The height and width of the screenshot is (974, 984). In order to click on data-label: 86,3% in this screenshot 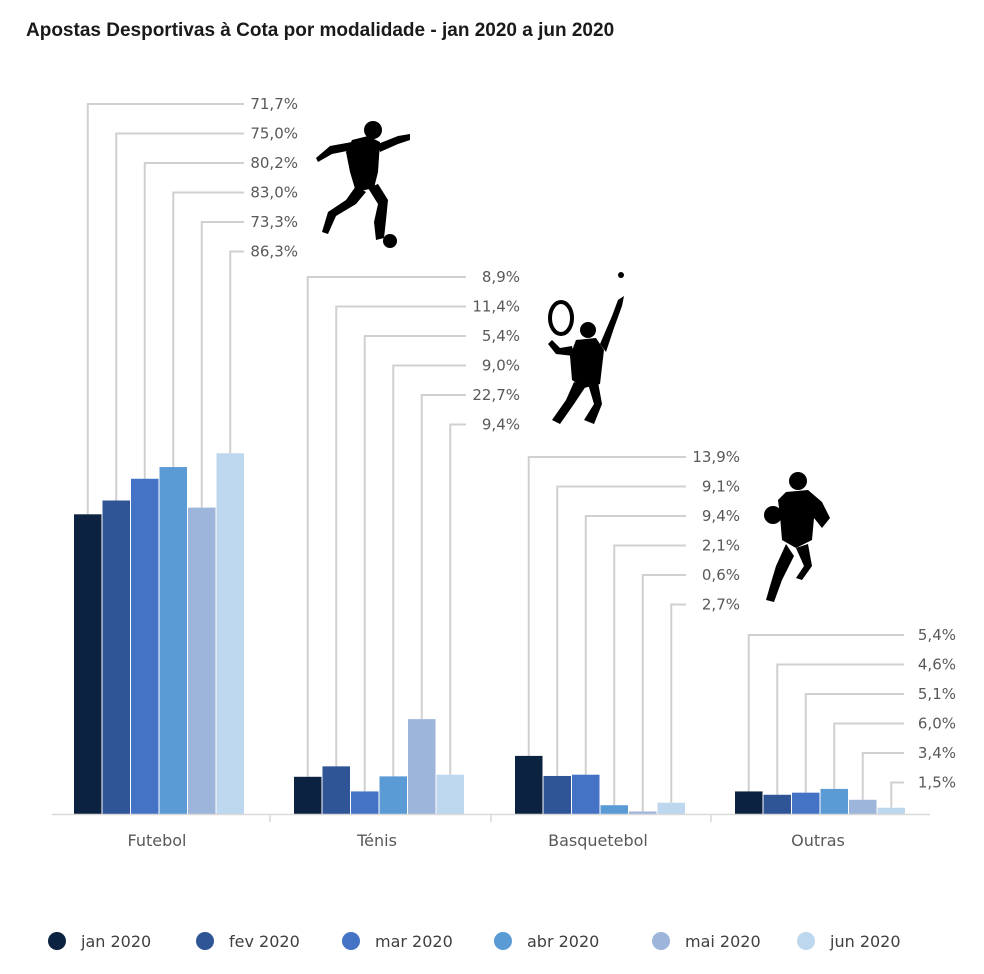, I will do `click(274, 252)`.